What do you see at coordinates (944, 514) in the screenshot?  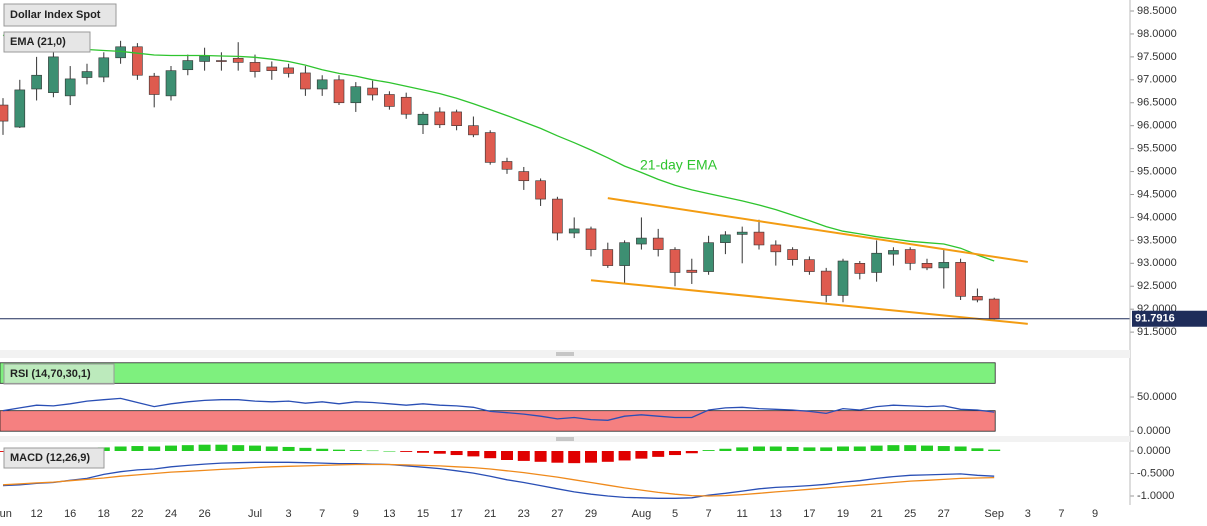 I see `x-tick-label: 27` at bounding box center [944, 514].